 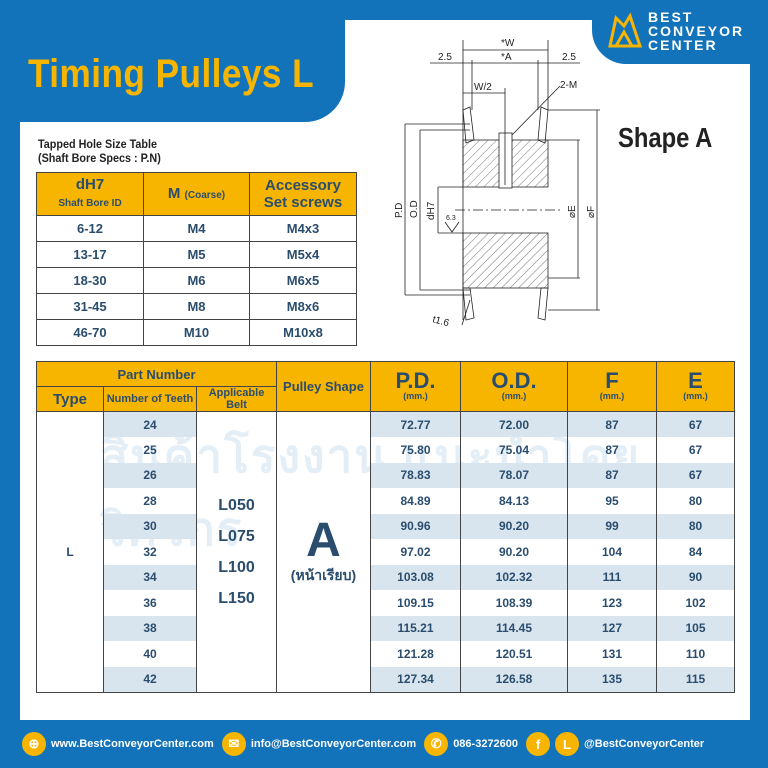 What do you see at coordinates (415, 526) in the screenshot?
I see `pd-cell: 90.96` at bounding box center [415, 526].